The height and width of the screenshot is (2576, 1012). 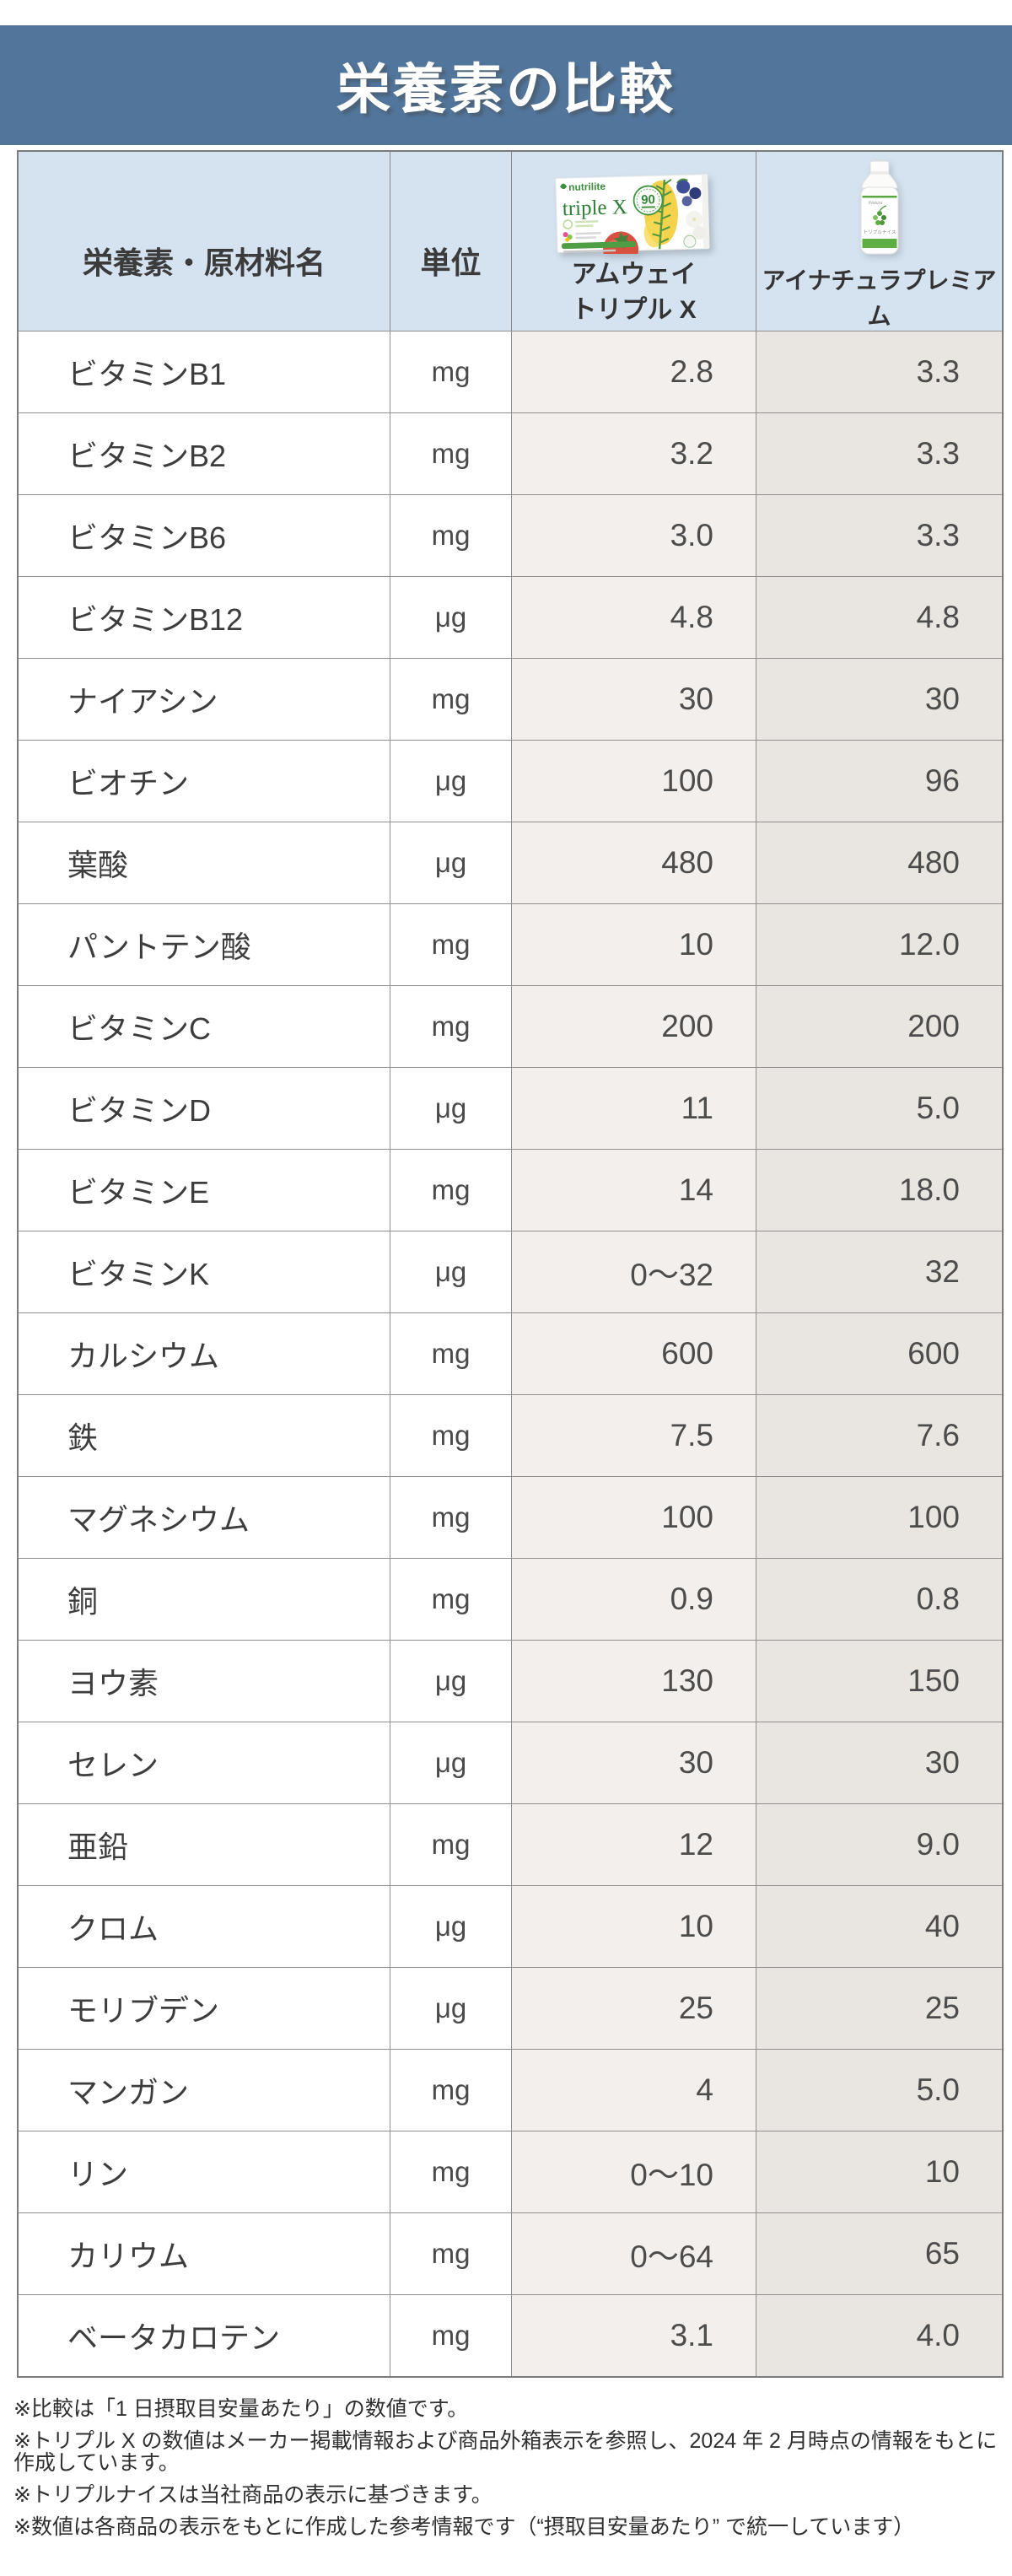 I want to click on table-row: リン mg 0〜10 10, so click(x=510, y=2171).